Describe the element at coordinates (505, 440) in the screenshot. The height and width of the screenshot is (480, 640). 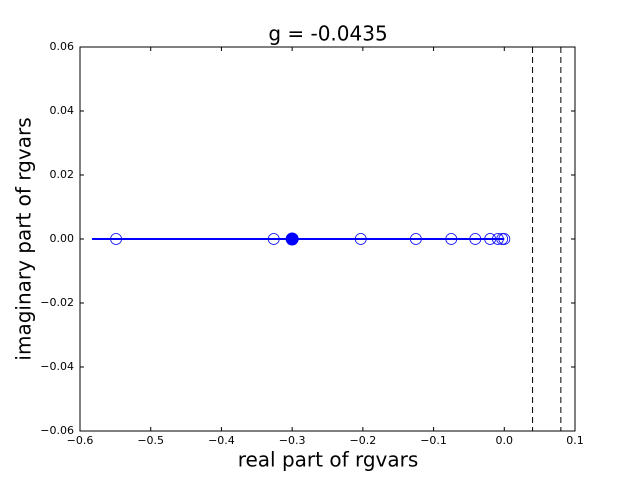
I see `x-tick-label: 0.0` at that location.